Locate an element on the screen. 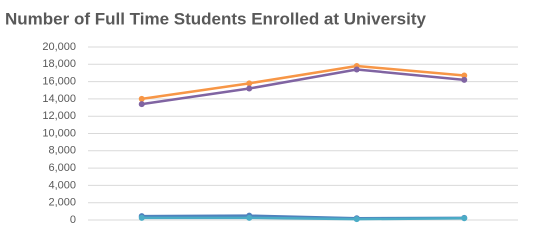  y-tick-label: 0 is located at coordinates (73, 220).